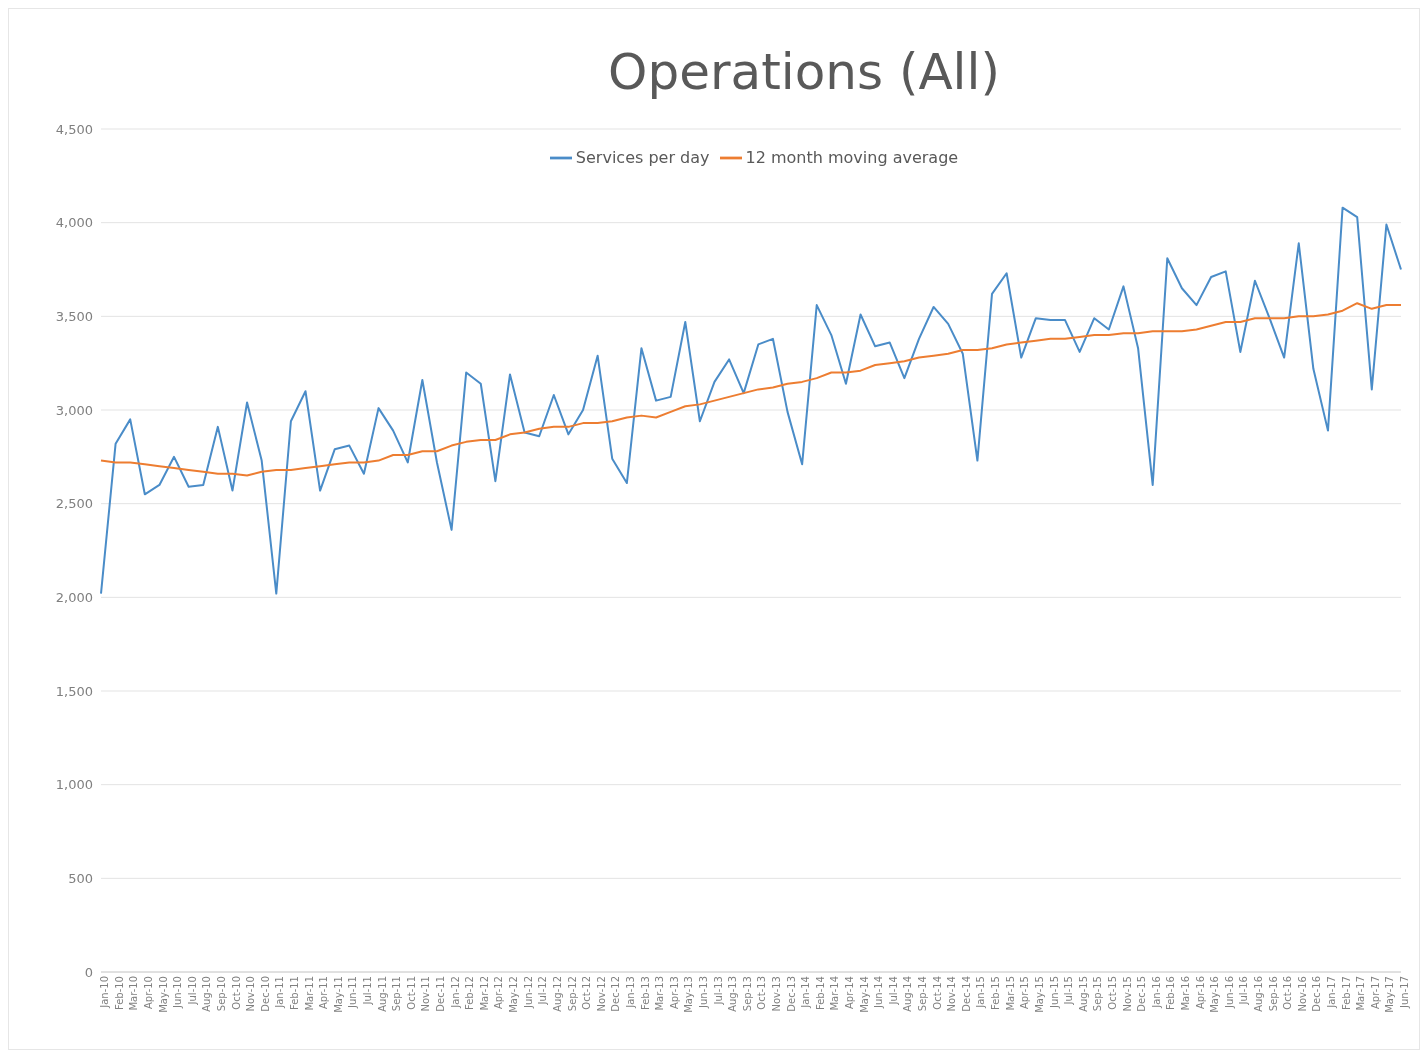  Describe the element at coordinates (309, 993) in the screenshot. I see `x-tick-label: Mar-11` at that location.